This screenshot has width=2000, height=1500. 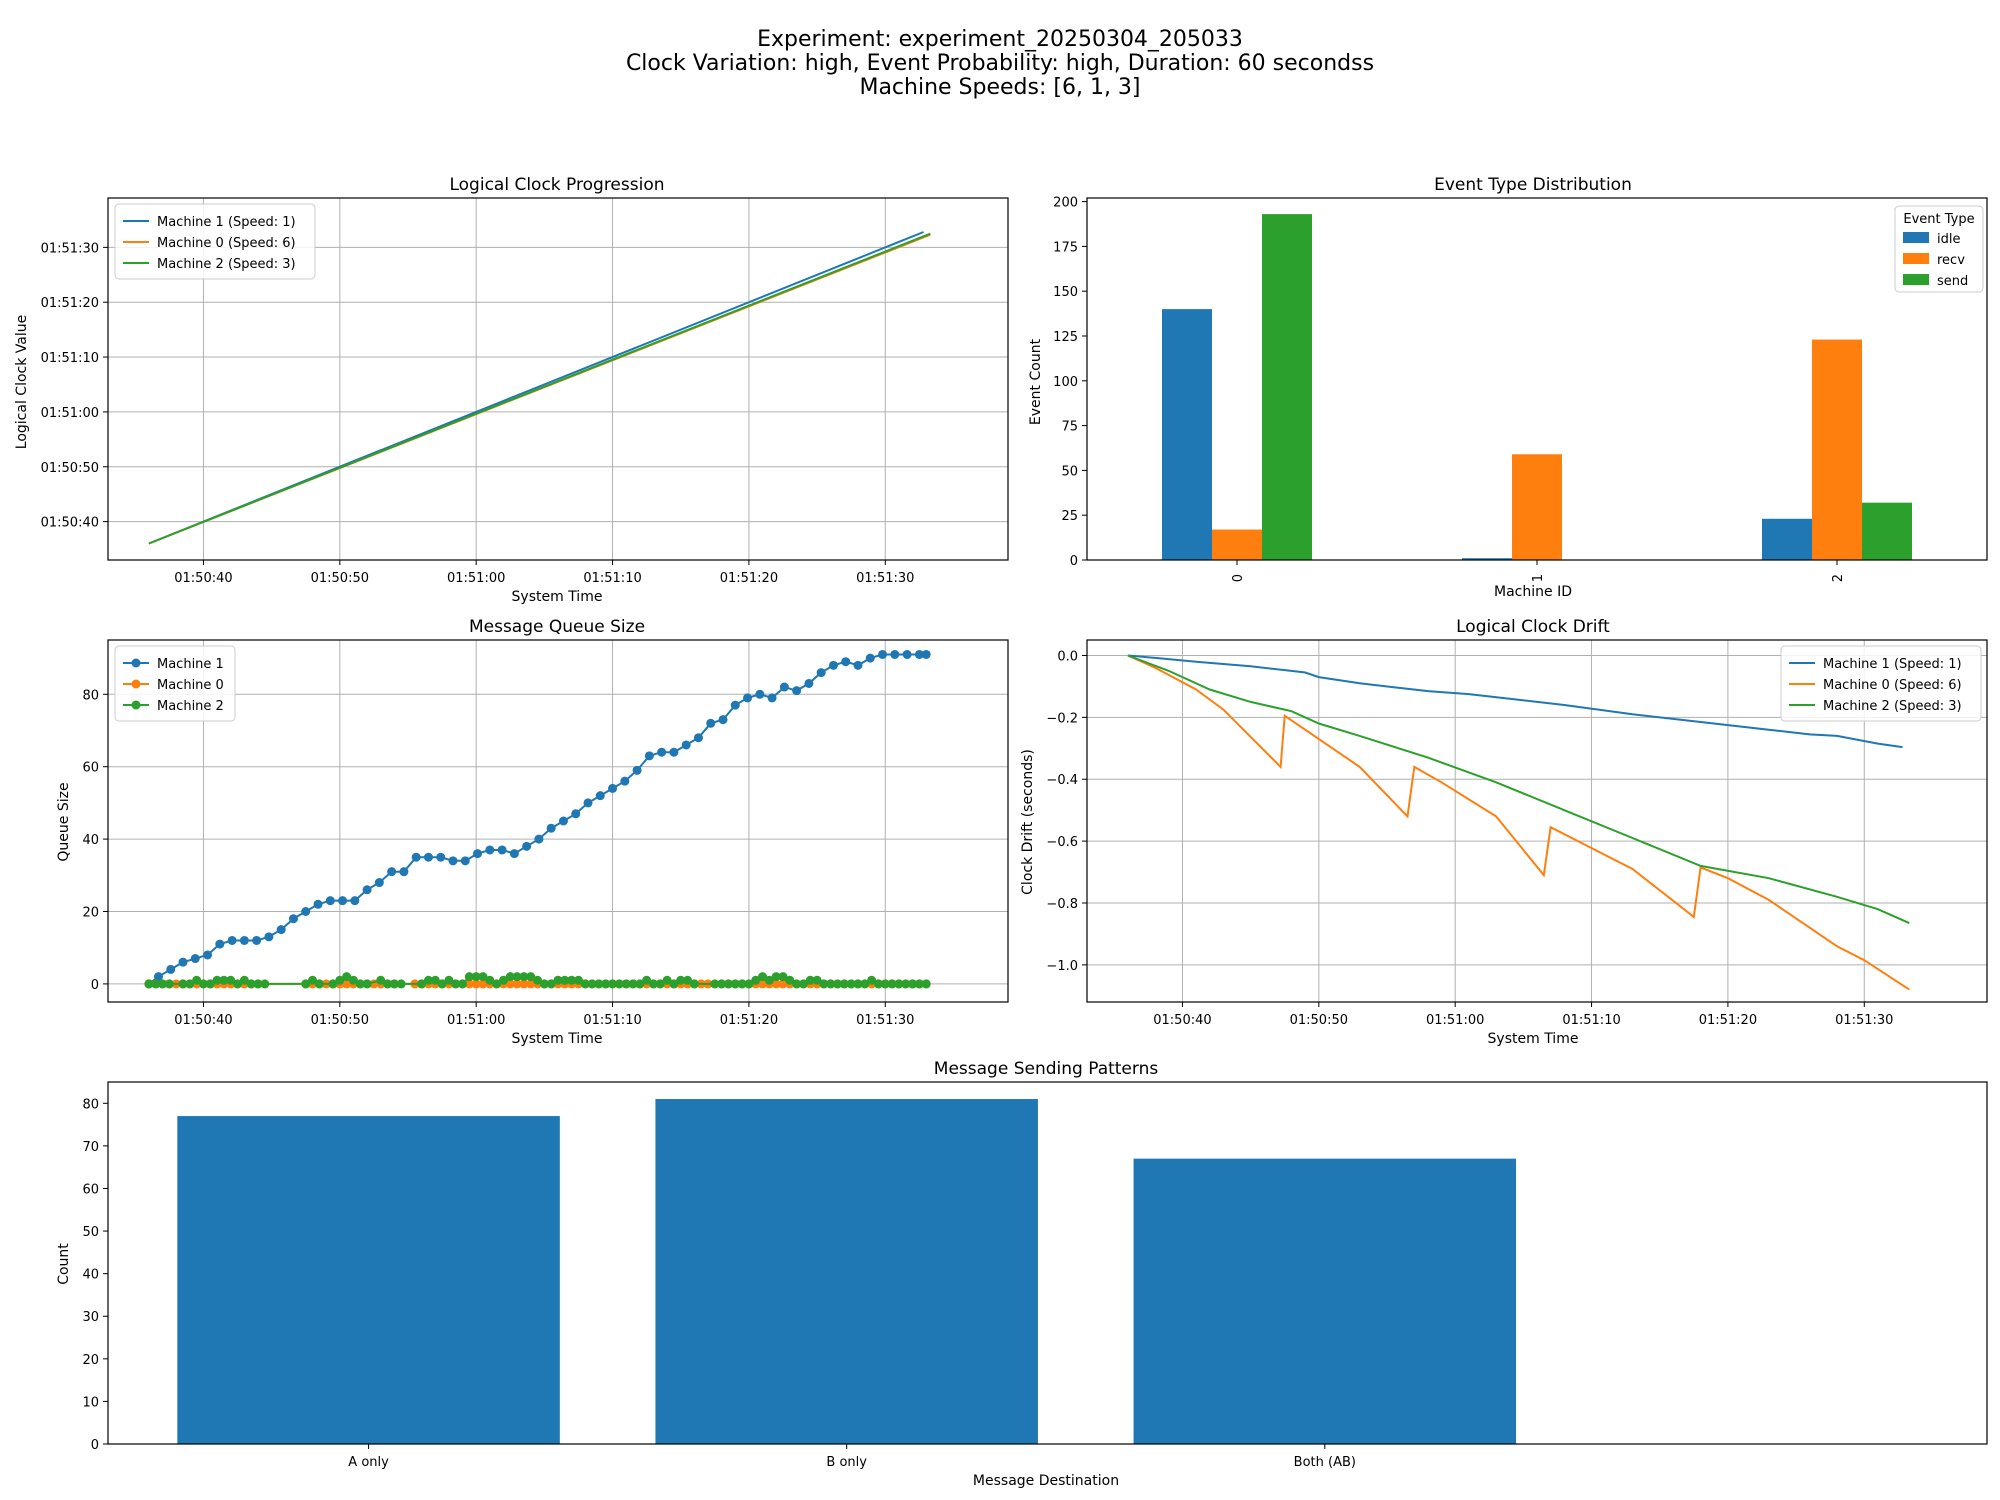 I want to click on x-tick-label: Both (AB), so click(x=1325, y=1462).